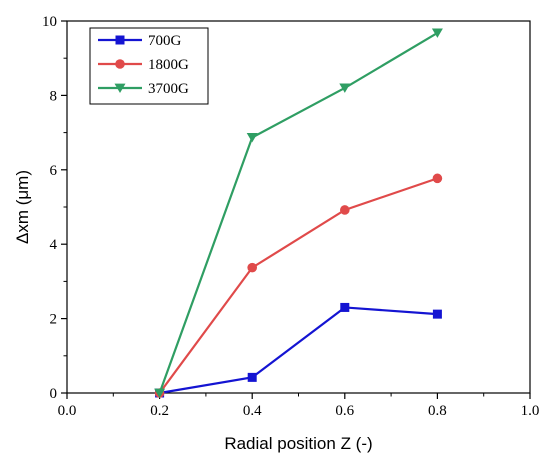  I want to click on legend-label: 3700G, so click(168, 89).